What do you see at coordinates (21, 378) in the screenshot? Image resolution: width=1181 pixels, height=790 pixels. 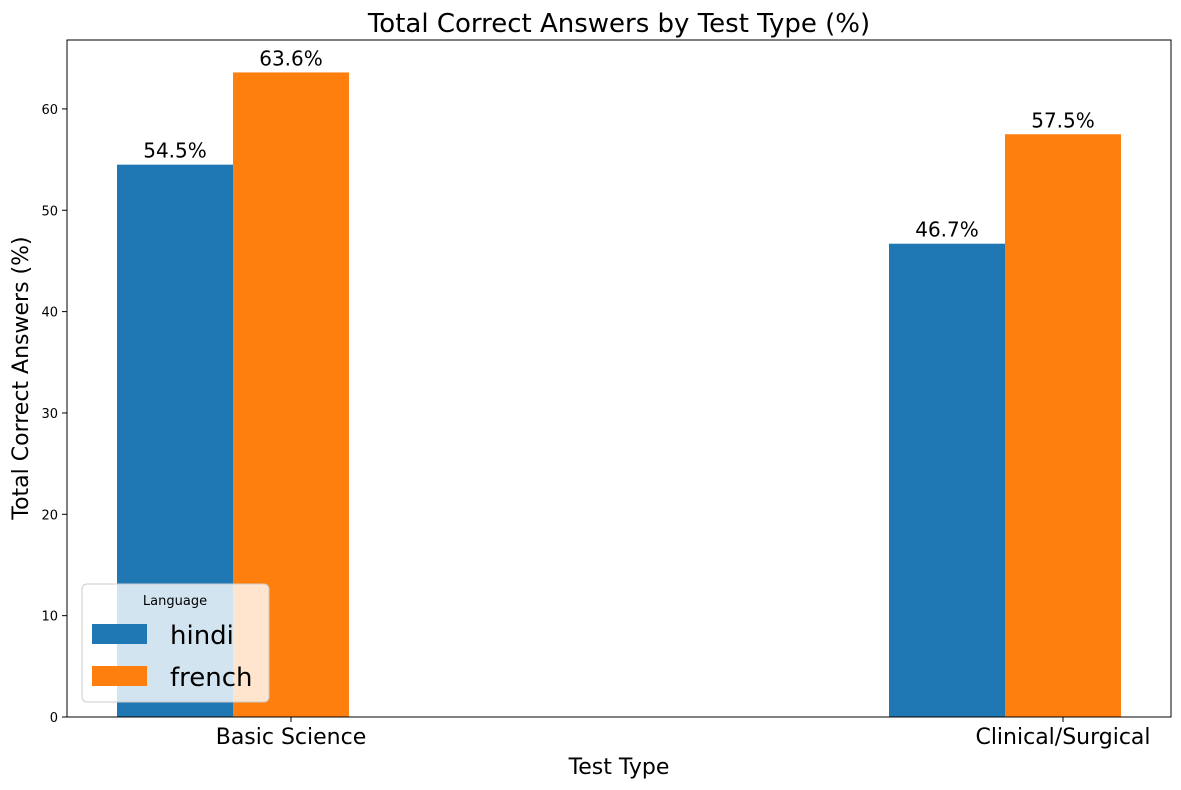 I see `y-axis-label: Total Correct Answers (%)` at bounding box center [21, 378].